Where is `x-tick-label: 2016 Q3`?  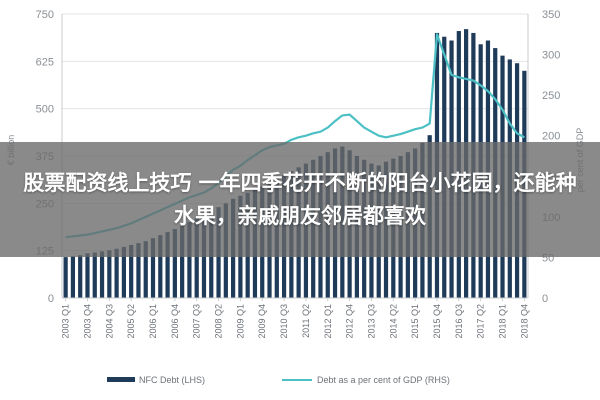
x-tick-label: 2016 Q3 is located at coordinates (459, 321).